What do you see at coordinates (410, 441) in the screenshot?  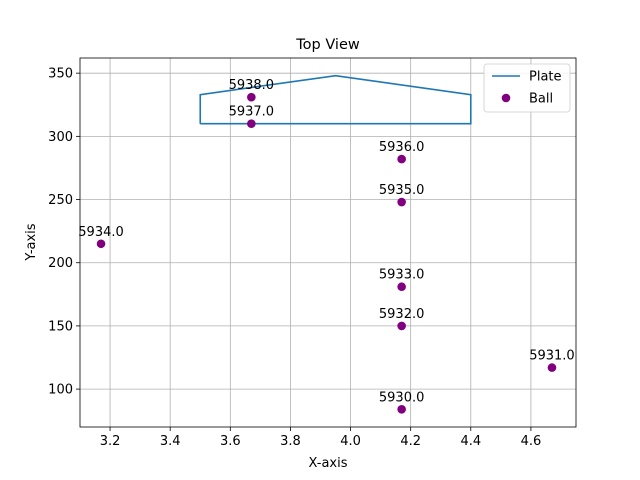 I see `x-tick-label: 4.2` at bounding box center [410, 441].